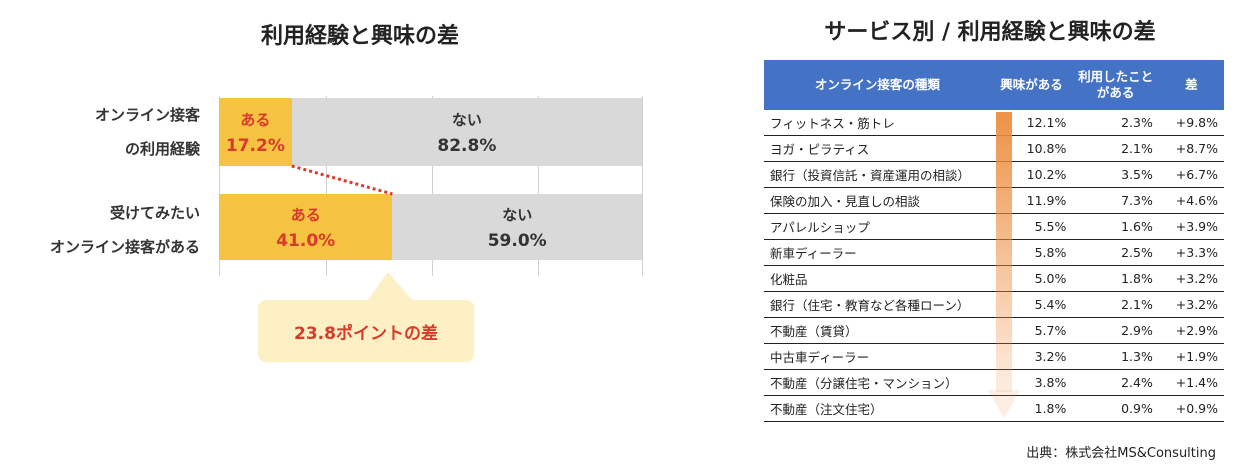 The width and height of the screenshot is (1244, 474). What do you see at coordinates (1191, 226) in the screenshot?
I see `cell-difference: +3.9%` at bounding box center [1191, 226].